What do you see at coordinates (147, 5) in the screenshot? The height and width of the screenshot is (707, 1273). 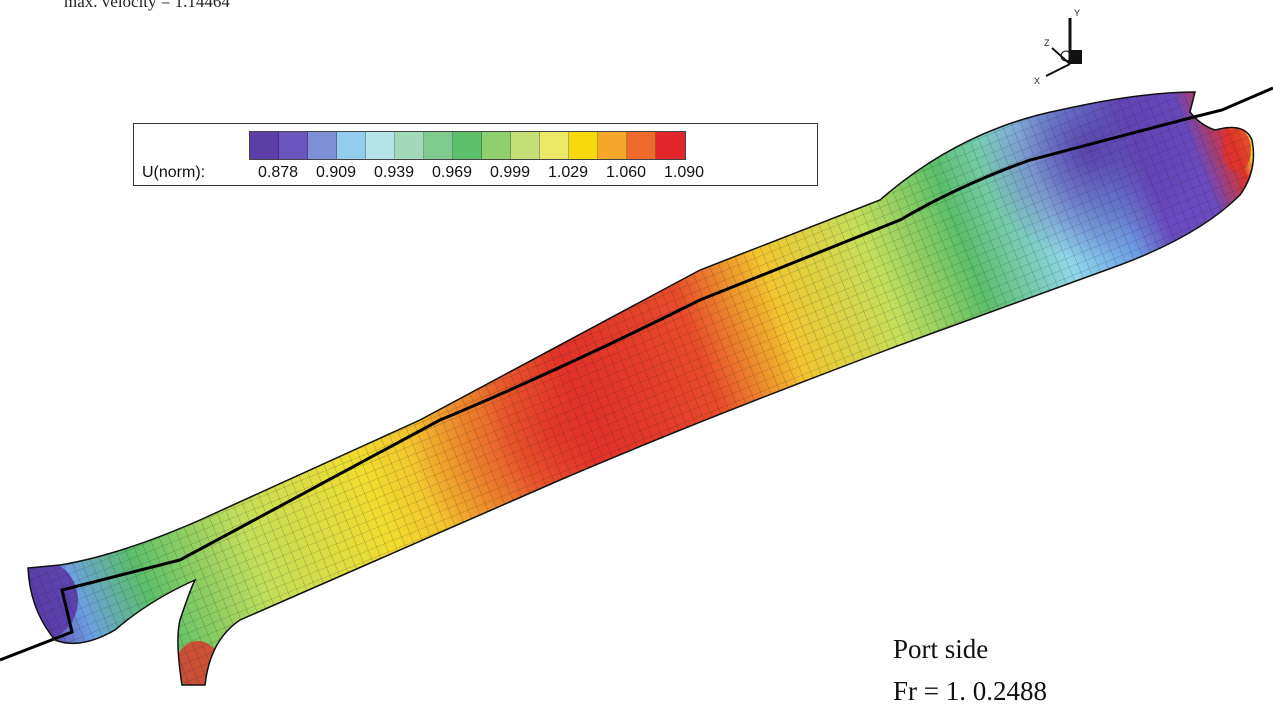 I see `header-text: max. velocity = 1.14464` at bounding box center [147, 5].